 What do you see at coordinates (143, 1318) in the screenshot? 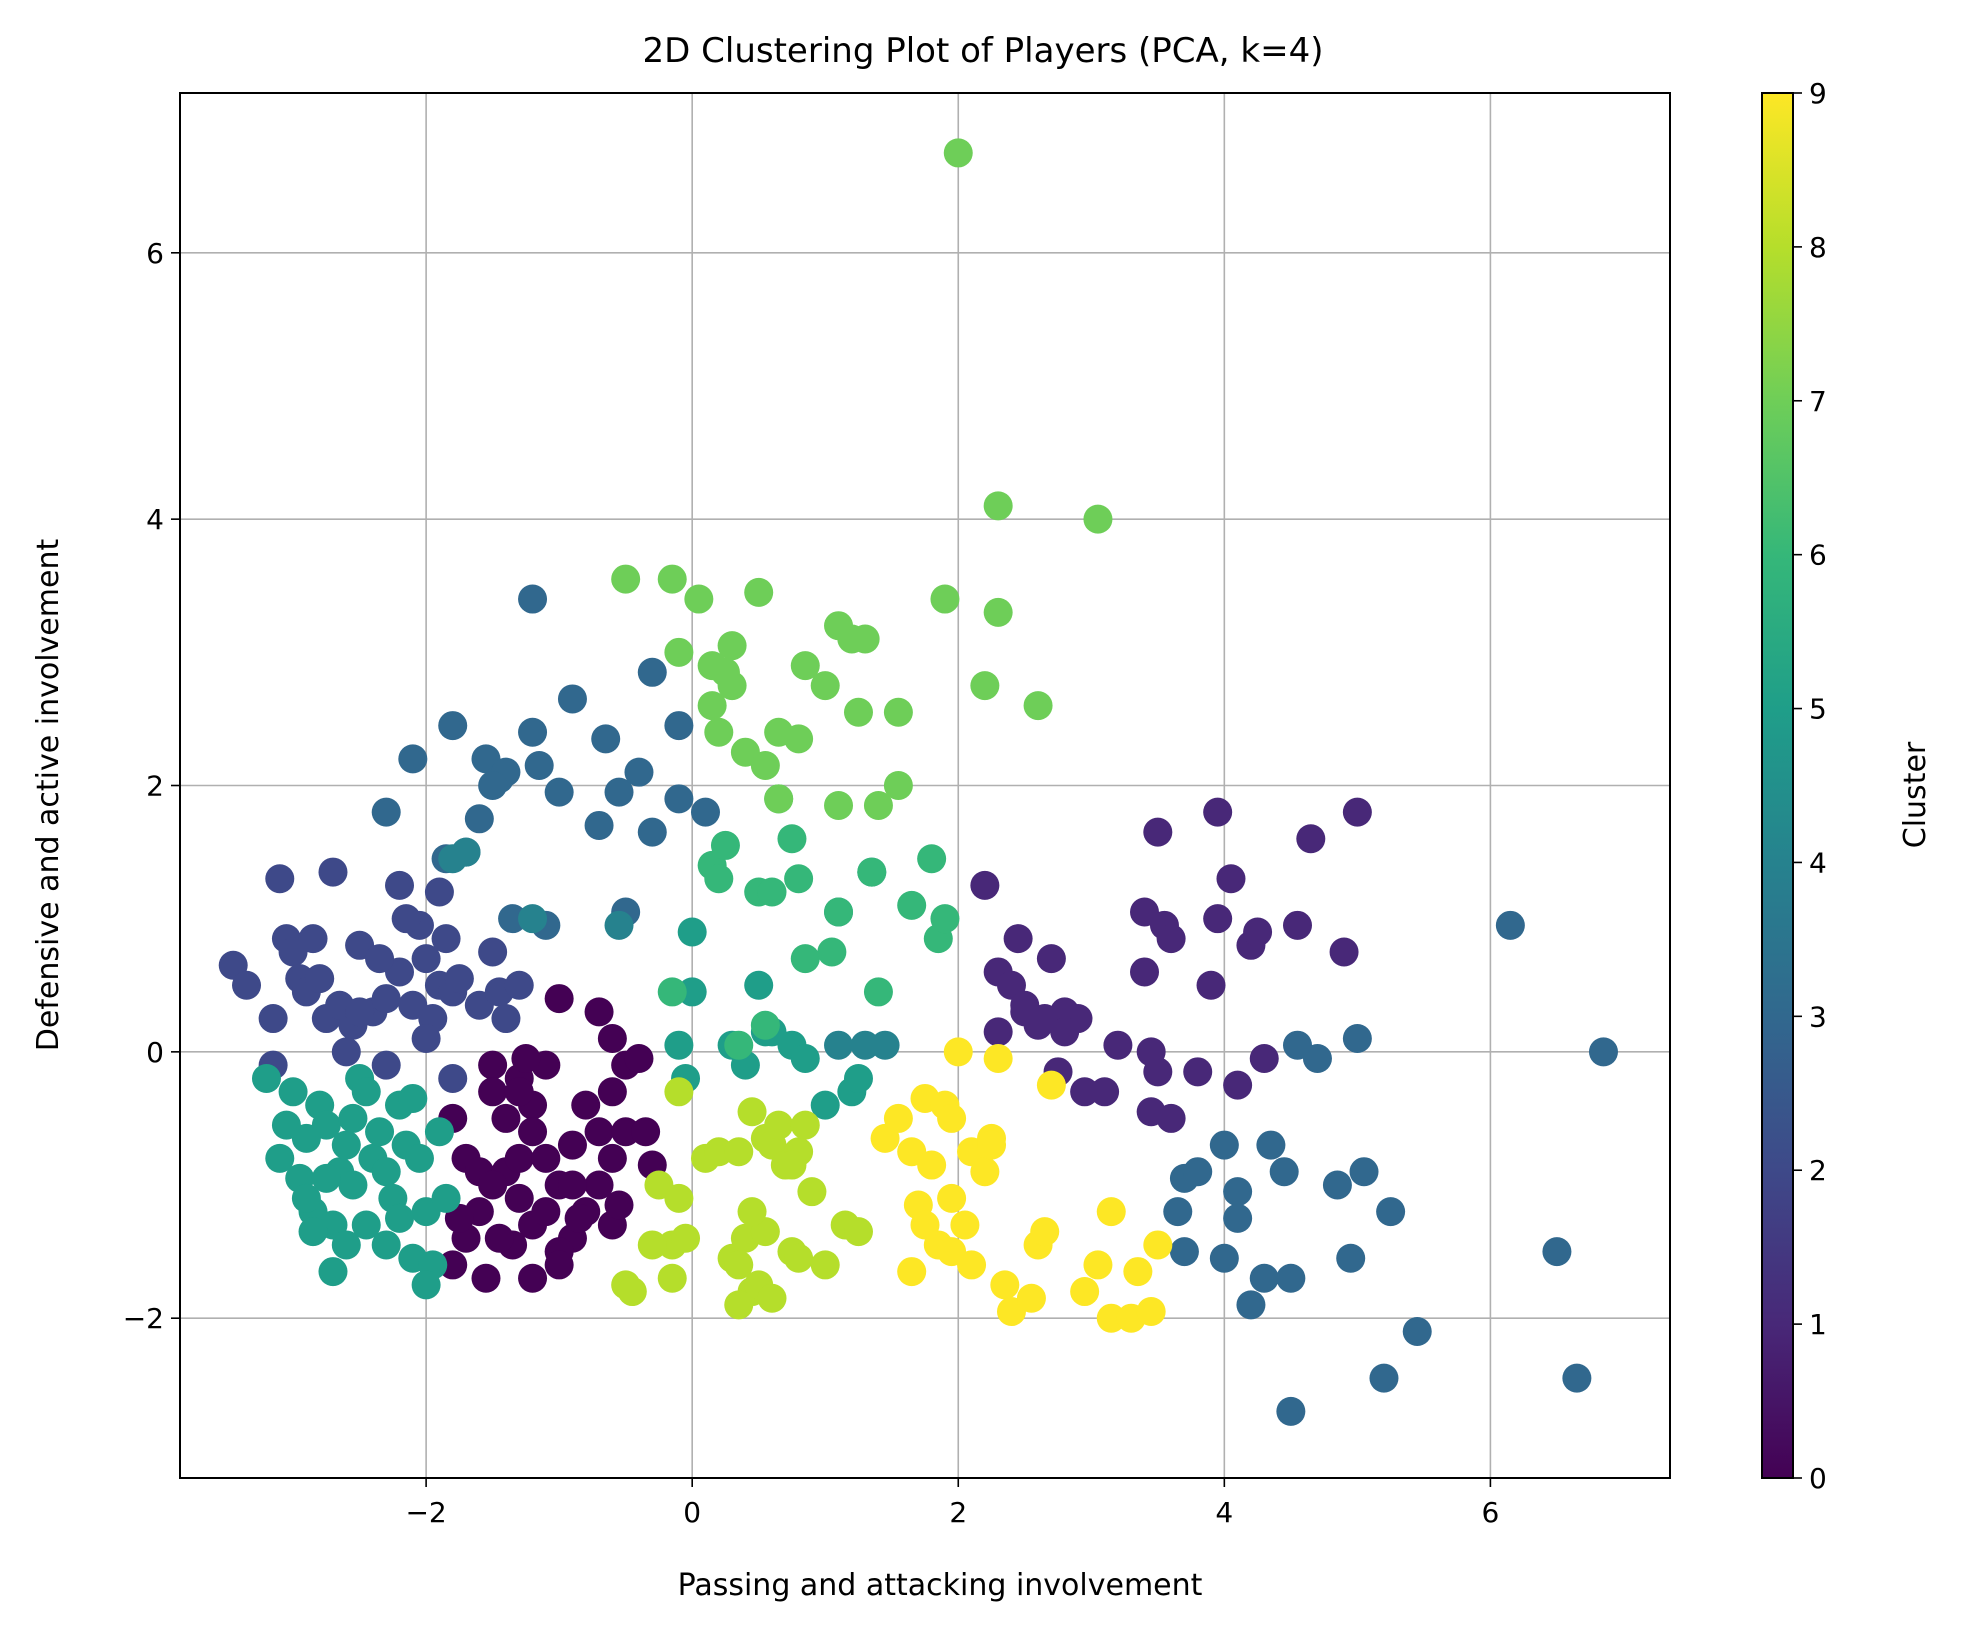
I see `y-tick-label: −2` at bounding box center [143, 1318].